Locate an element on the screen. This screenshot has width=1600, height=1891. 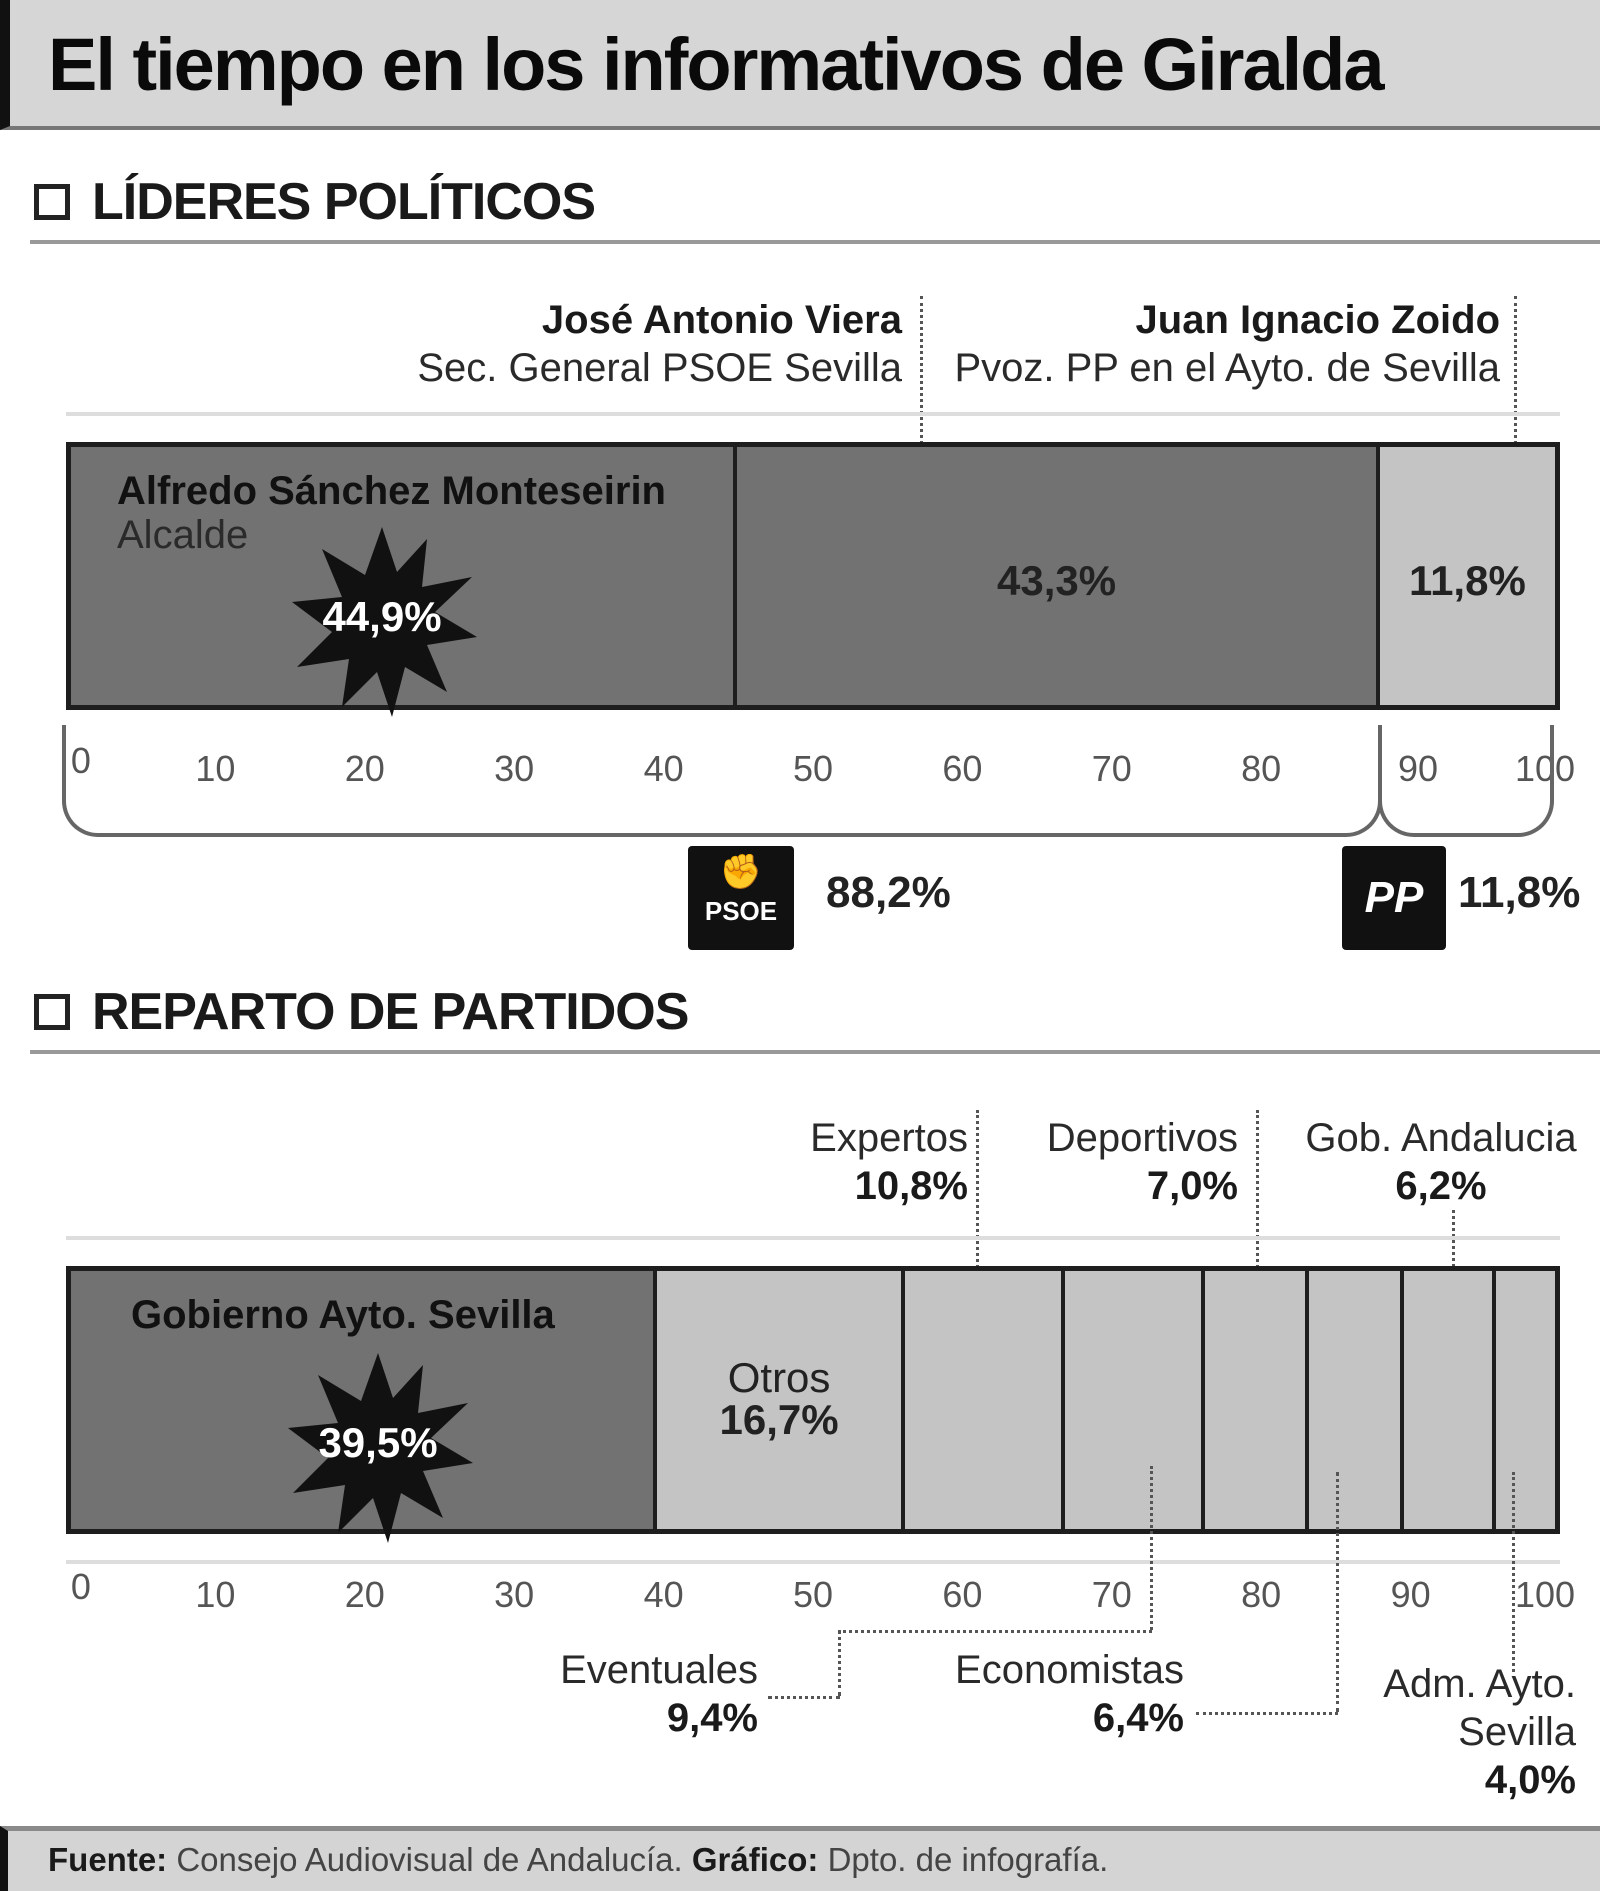
segment-expertos is located at coordinates (985, 1400).